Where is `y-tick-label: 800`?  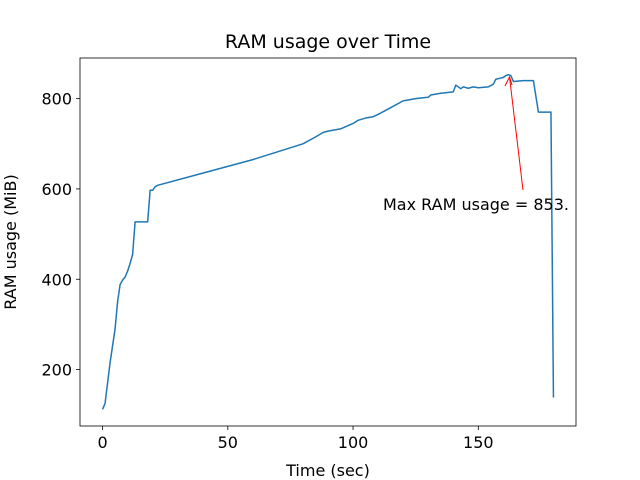 y-tick-label: 800 is located at coordinates (56, 99).